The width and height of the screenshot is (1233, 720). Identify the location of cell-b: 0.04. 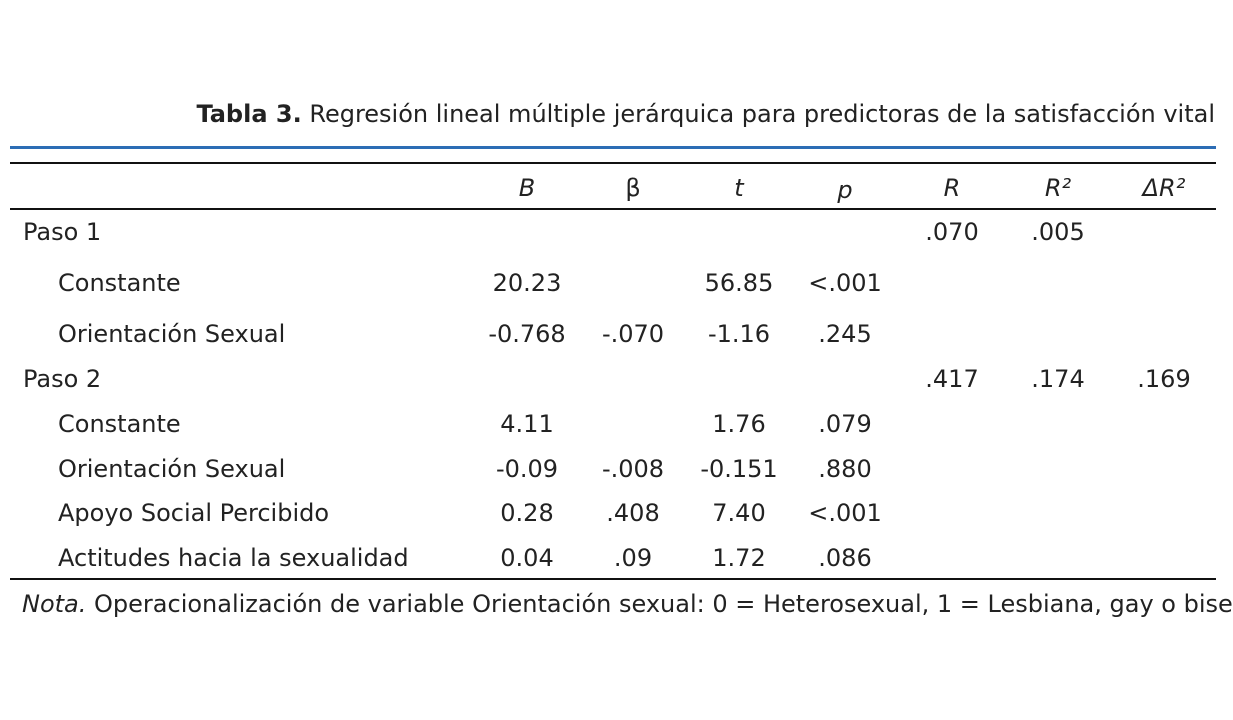
(527, 558).